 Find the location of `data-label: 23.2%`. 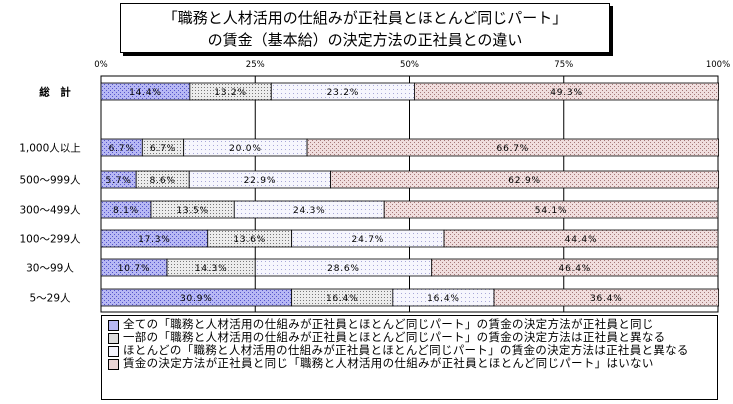

data-label: 23.2% is located at coordinates (343, 93).